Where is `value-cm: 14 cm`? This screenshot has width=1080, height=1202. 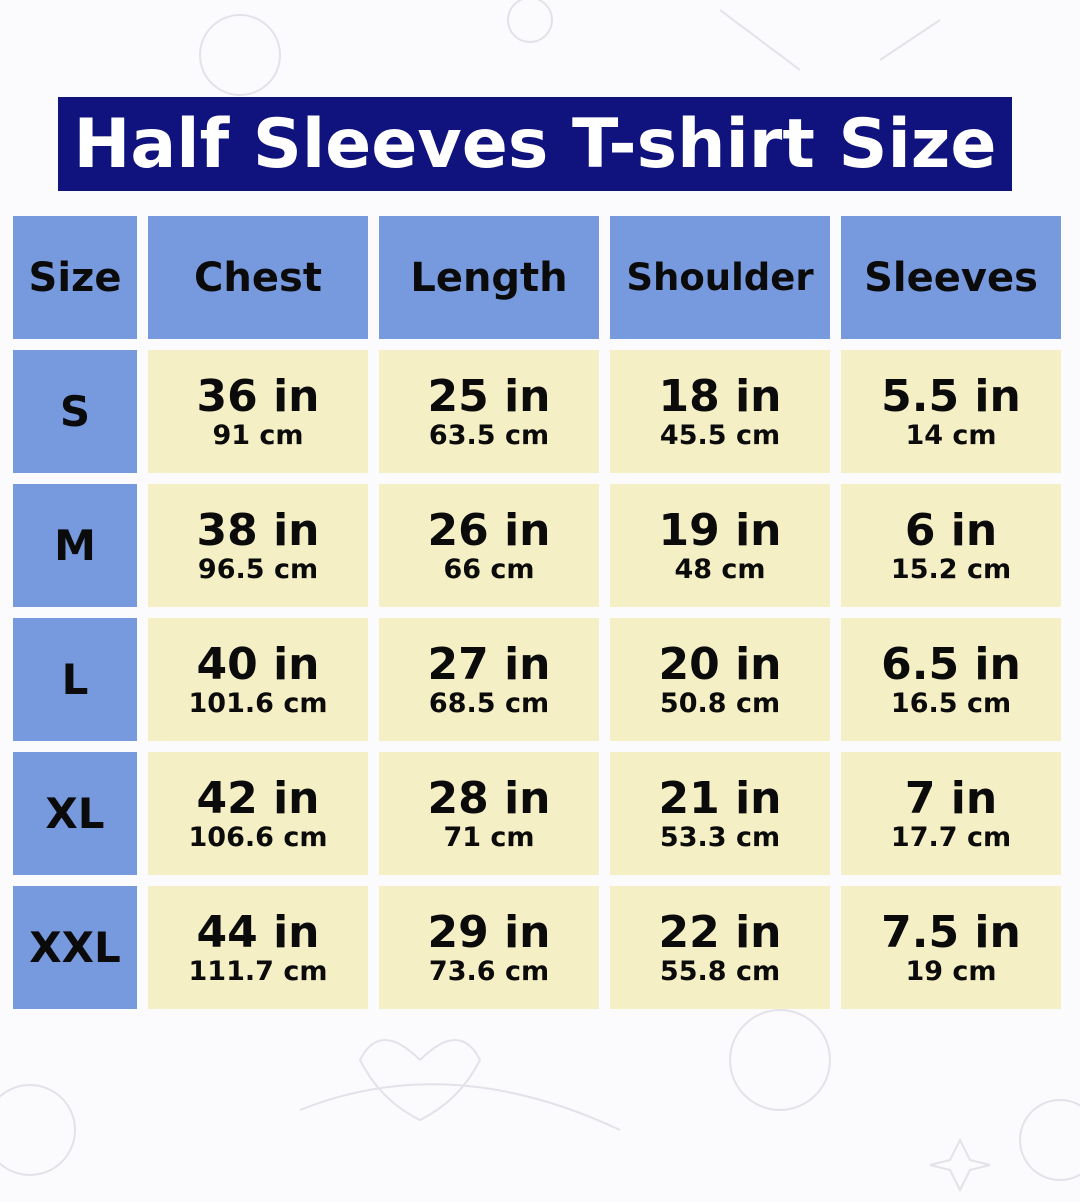
value-cm: 14 cm is located at coordinates (951, 435).